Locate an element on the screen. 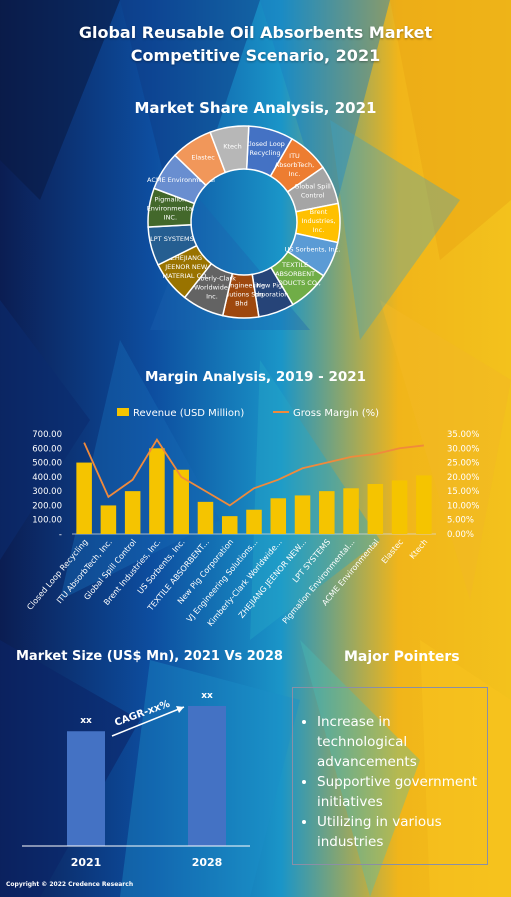  donut-label-ktech: Ktech is located at coordinates (232, 146).